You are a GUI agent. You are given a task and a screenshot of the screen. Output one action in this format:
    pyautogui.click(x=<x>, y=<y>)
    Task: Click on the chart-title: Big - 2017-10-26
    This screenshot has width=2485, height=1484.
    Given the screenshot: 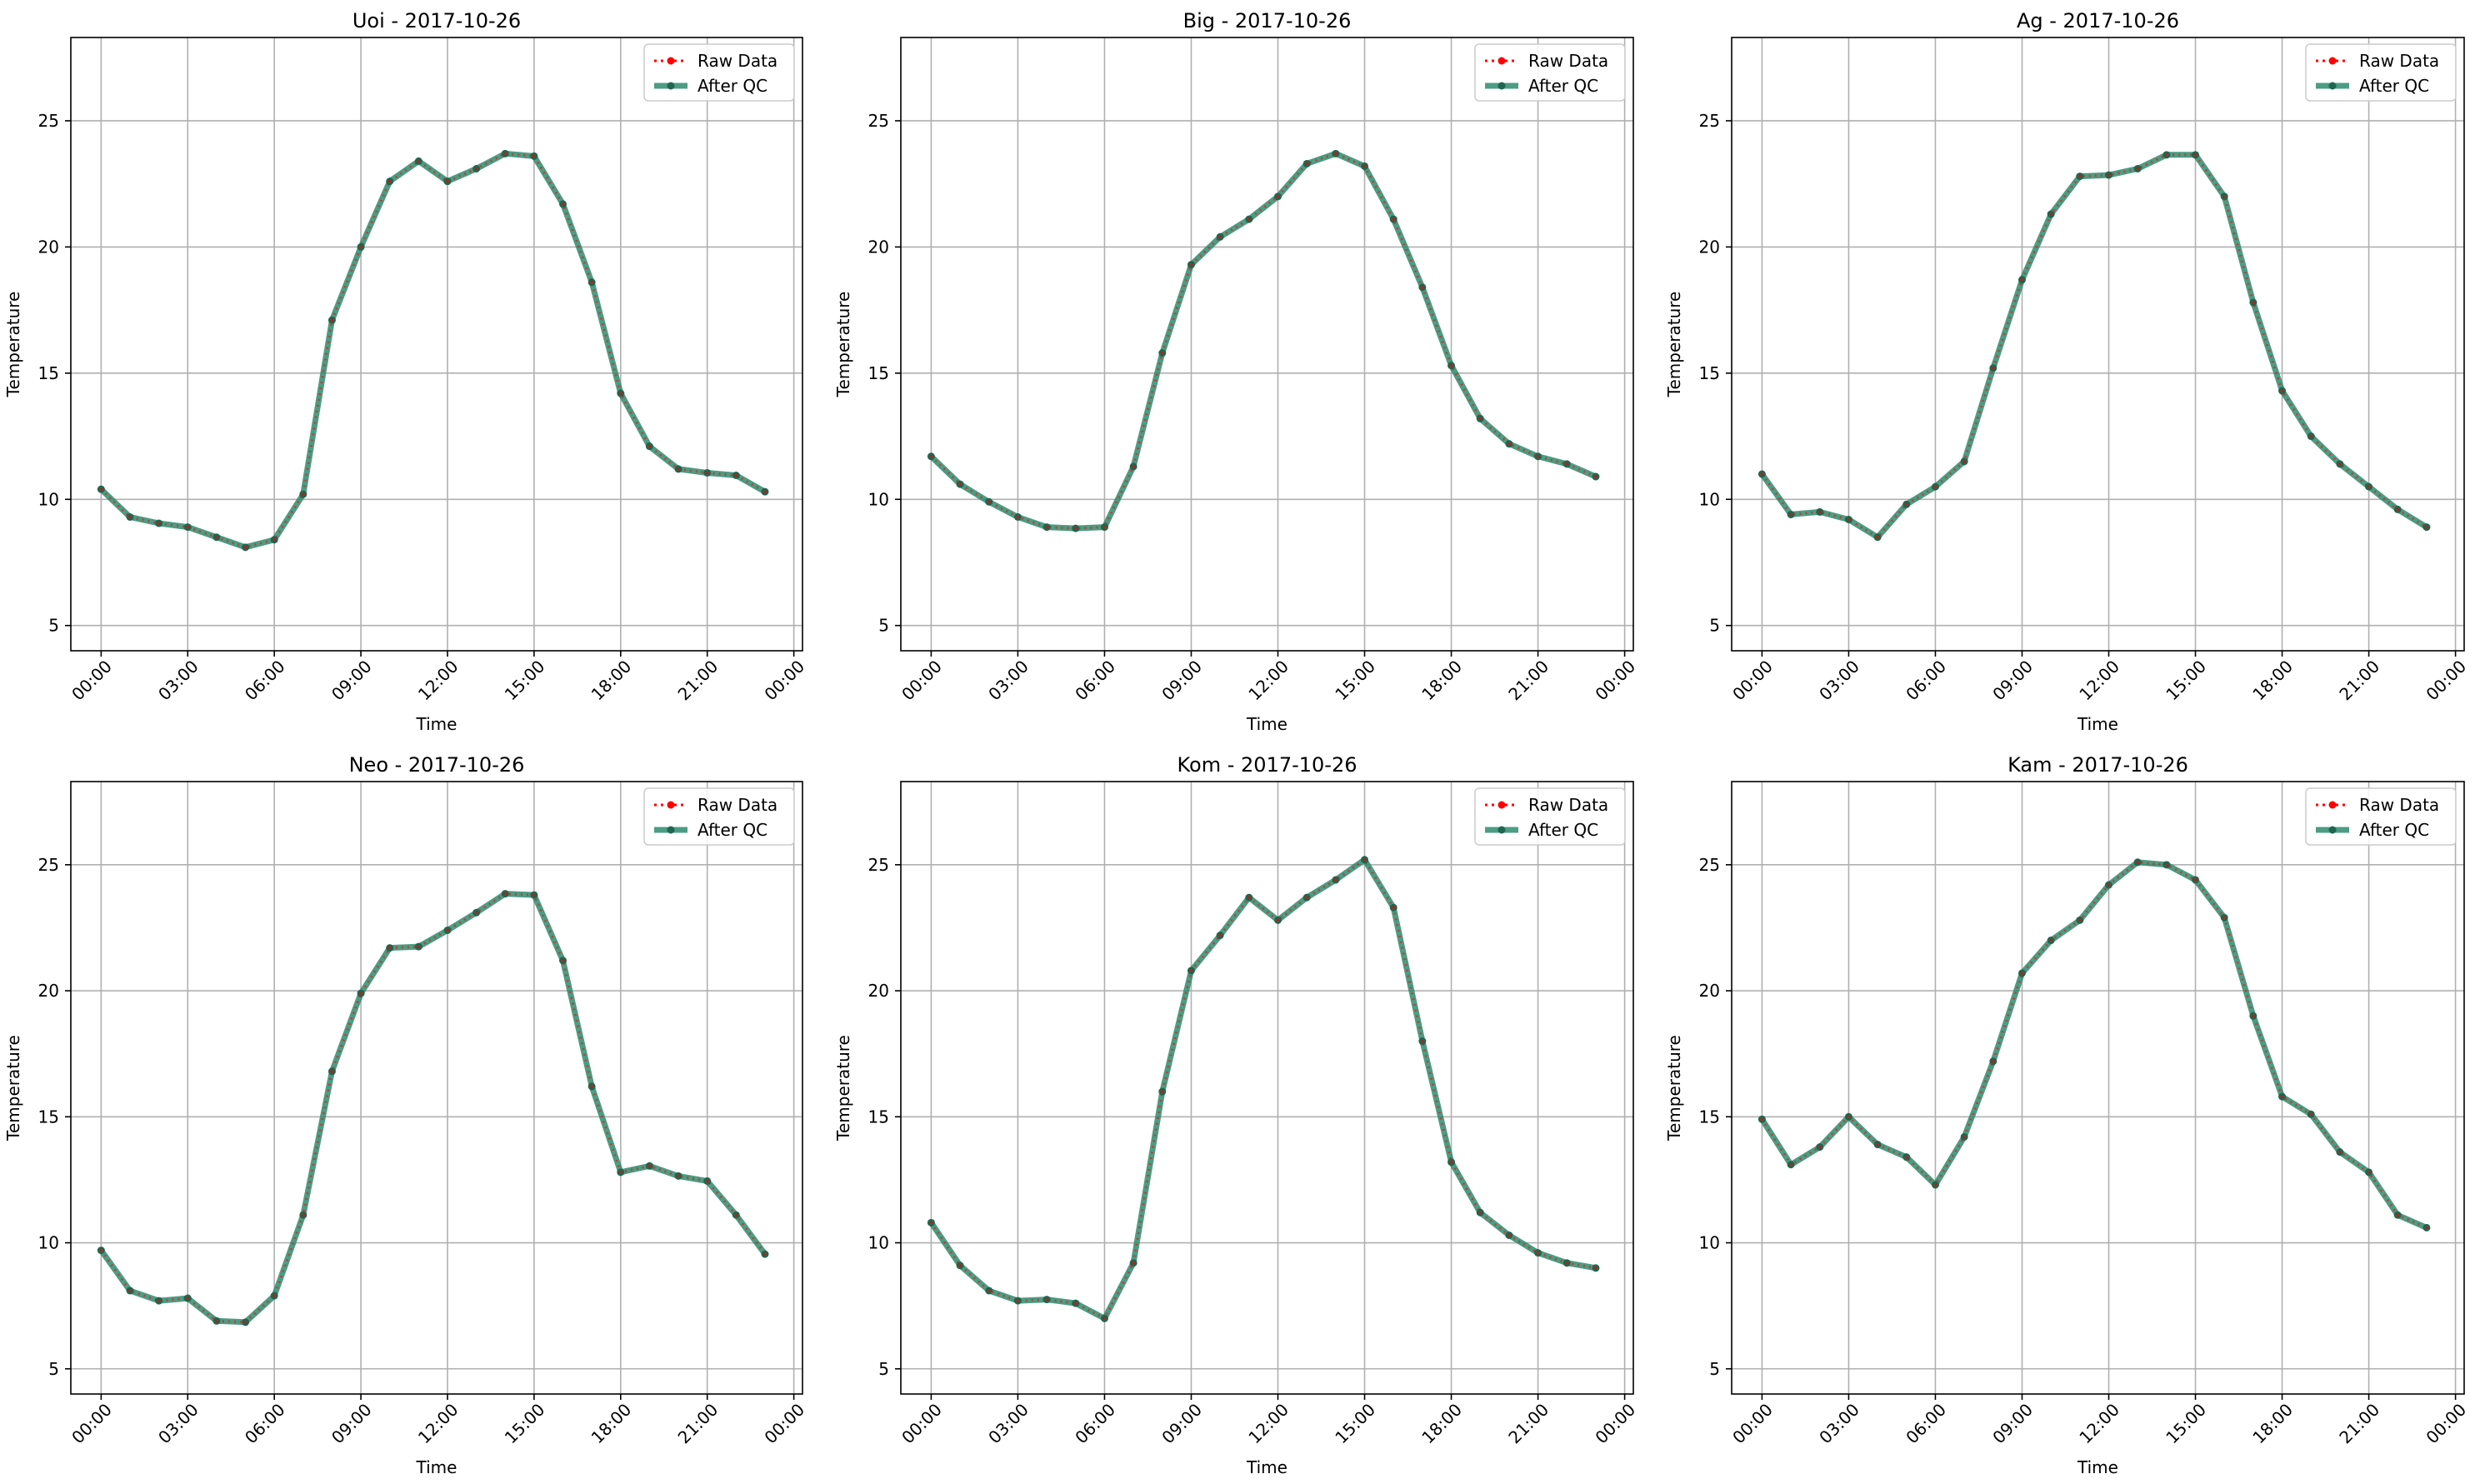 What is the action you would take?
    pyautogui.click(x=1267, y=20)
    